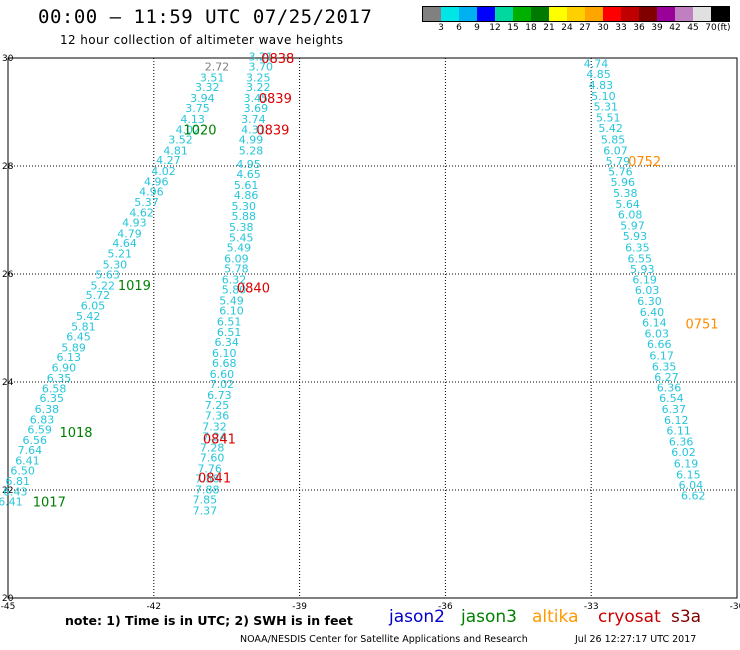  Describe the element at coordinates (217, 405) in the screenshot. I see `wave-height-value: 7.25` at that location.